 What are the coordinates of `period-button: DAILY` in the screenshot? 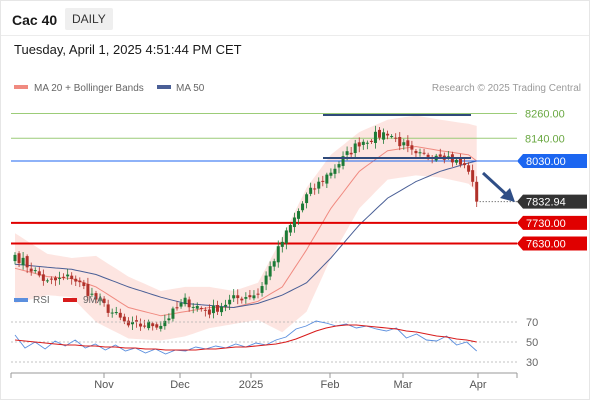 It's located at (89, 19).